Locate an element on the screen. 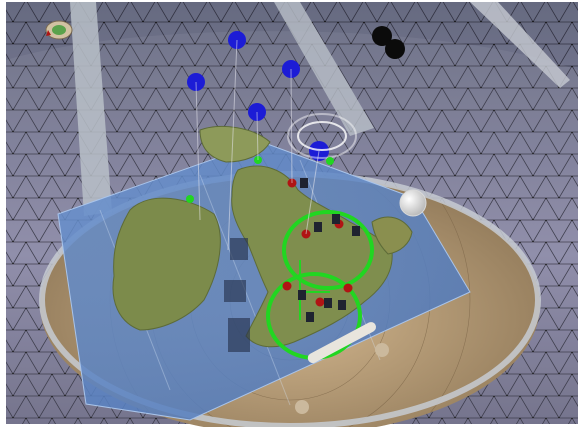 Image resolution: width=582 pixels, height=427 pixels. radar-ring is located at coordinates (322, 136).